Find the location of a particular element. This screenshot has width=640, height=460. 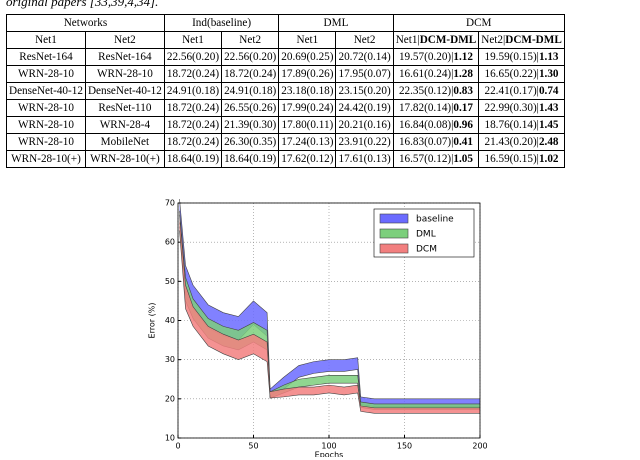

cell-text: 22.56(0.20) is located at coordinates (193, 56).